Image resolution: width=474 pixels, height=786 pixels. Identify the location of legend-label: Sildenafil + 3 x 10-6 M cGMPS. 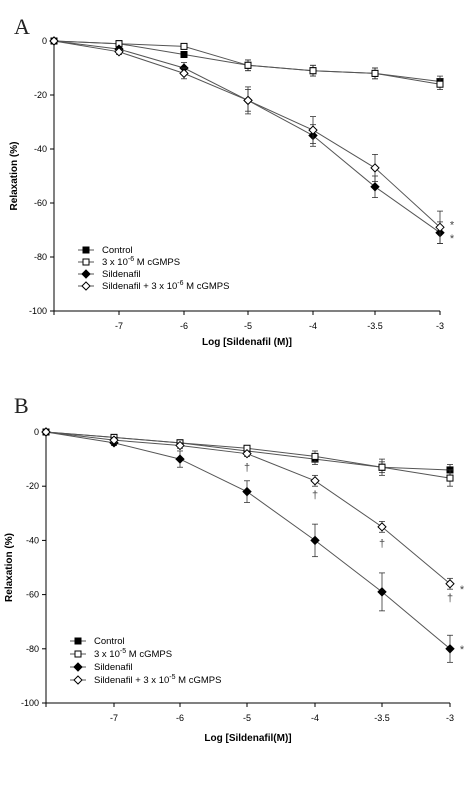
(165, 286).